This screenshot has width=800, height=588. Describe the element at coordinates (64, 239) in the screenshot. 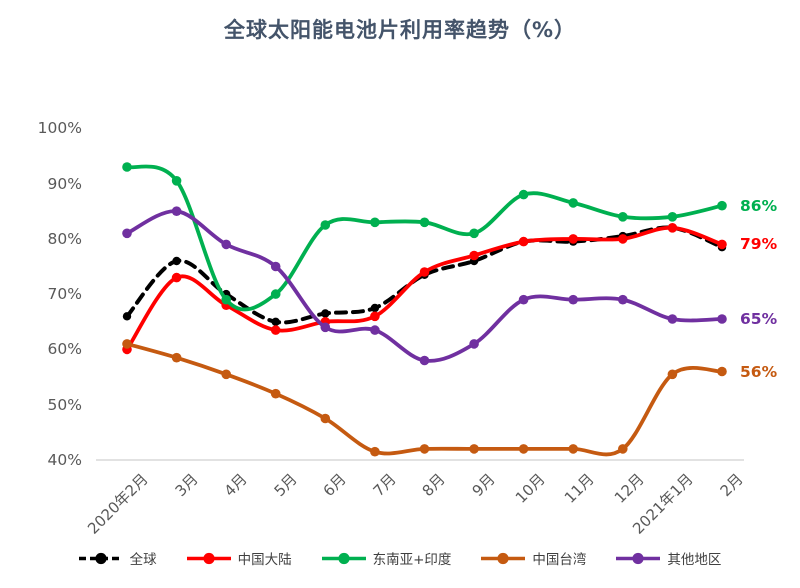

I see `y-tick-label: 80%` at that location.